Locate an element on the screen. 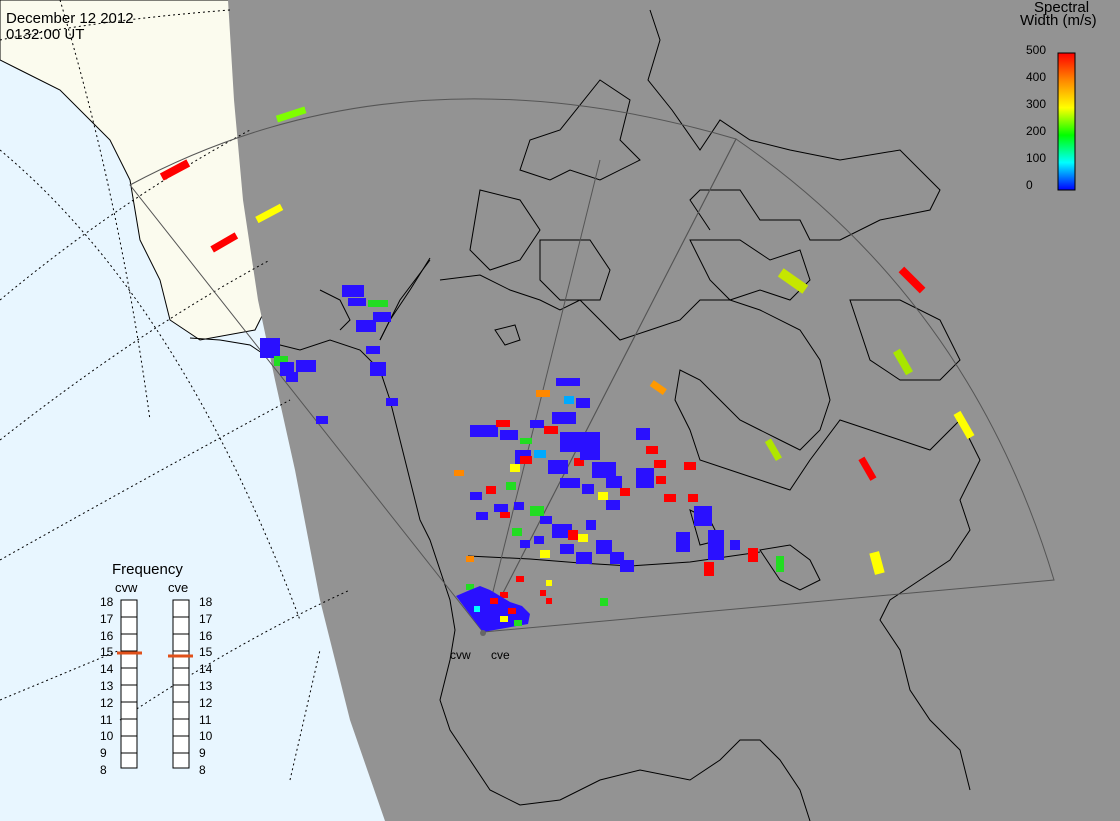 Image resolution: width=1120 pixels, height=821 pixels. cvw-scale-label: 11 is located at coordinates (106, 719).